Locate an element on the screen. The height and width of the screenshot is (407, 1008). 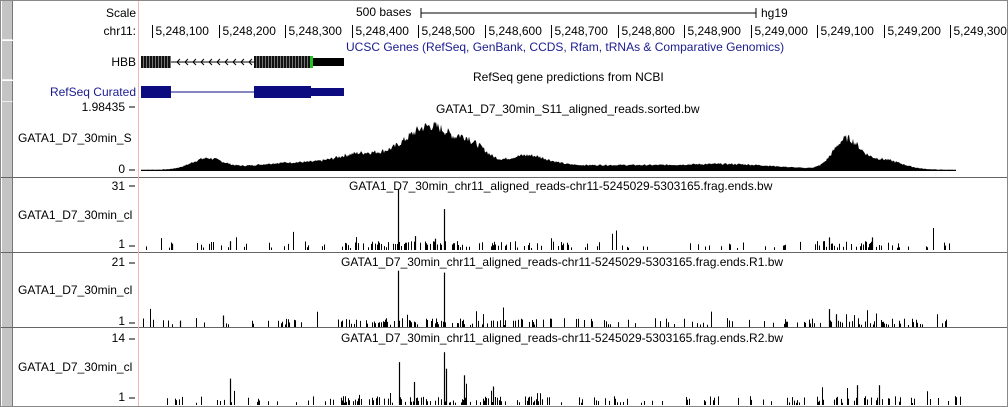
ruler-ticks is located at coordinates (551, 31).